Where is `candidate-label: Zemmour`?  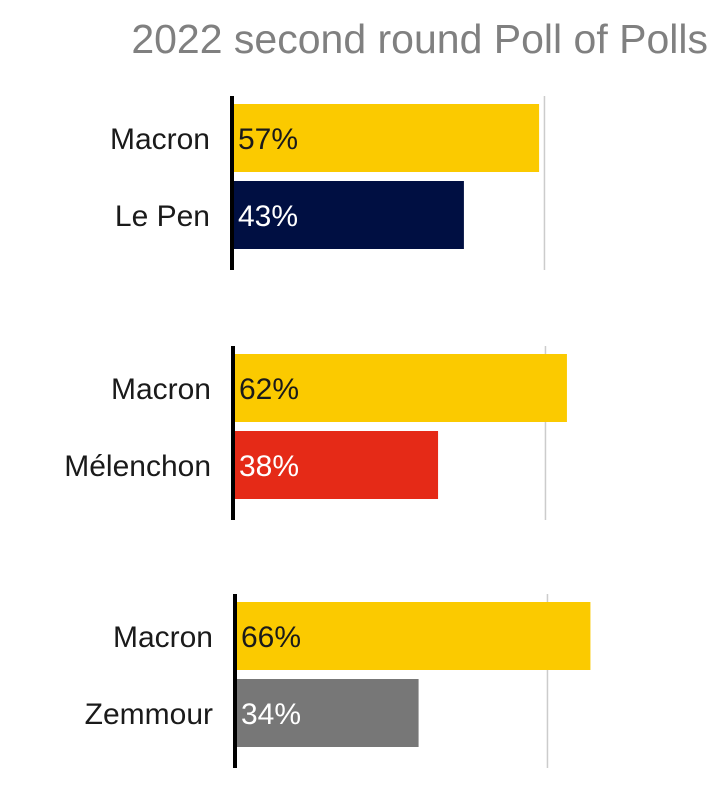
candidate-label: Zemmour is located at coordinates (149, 714).